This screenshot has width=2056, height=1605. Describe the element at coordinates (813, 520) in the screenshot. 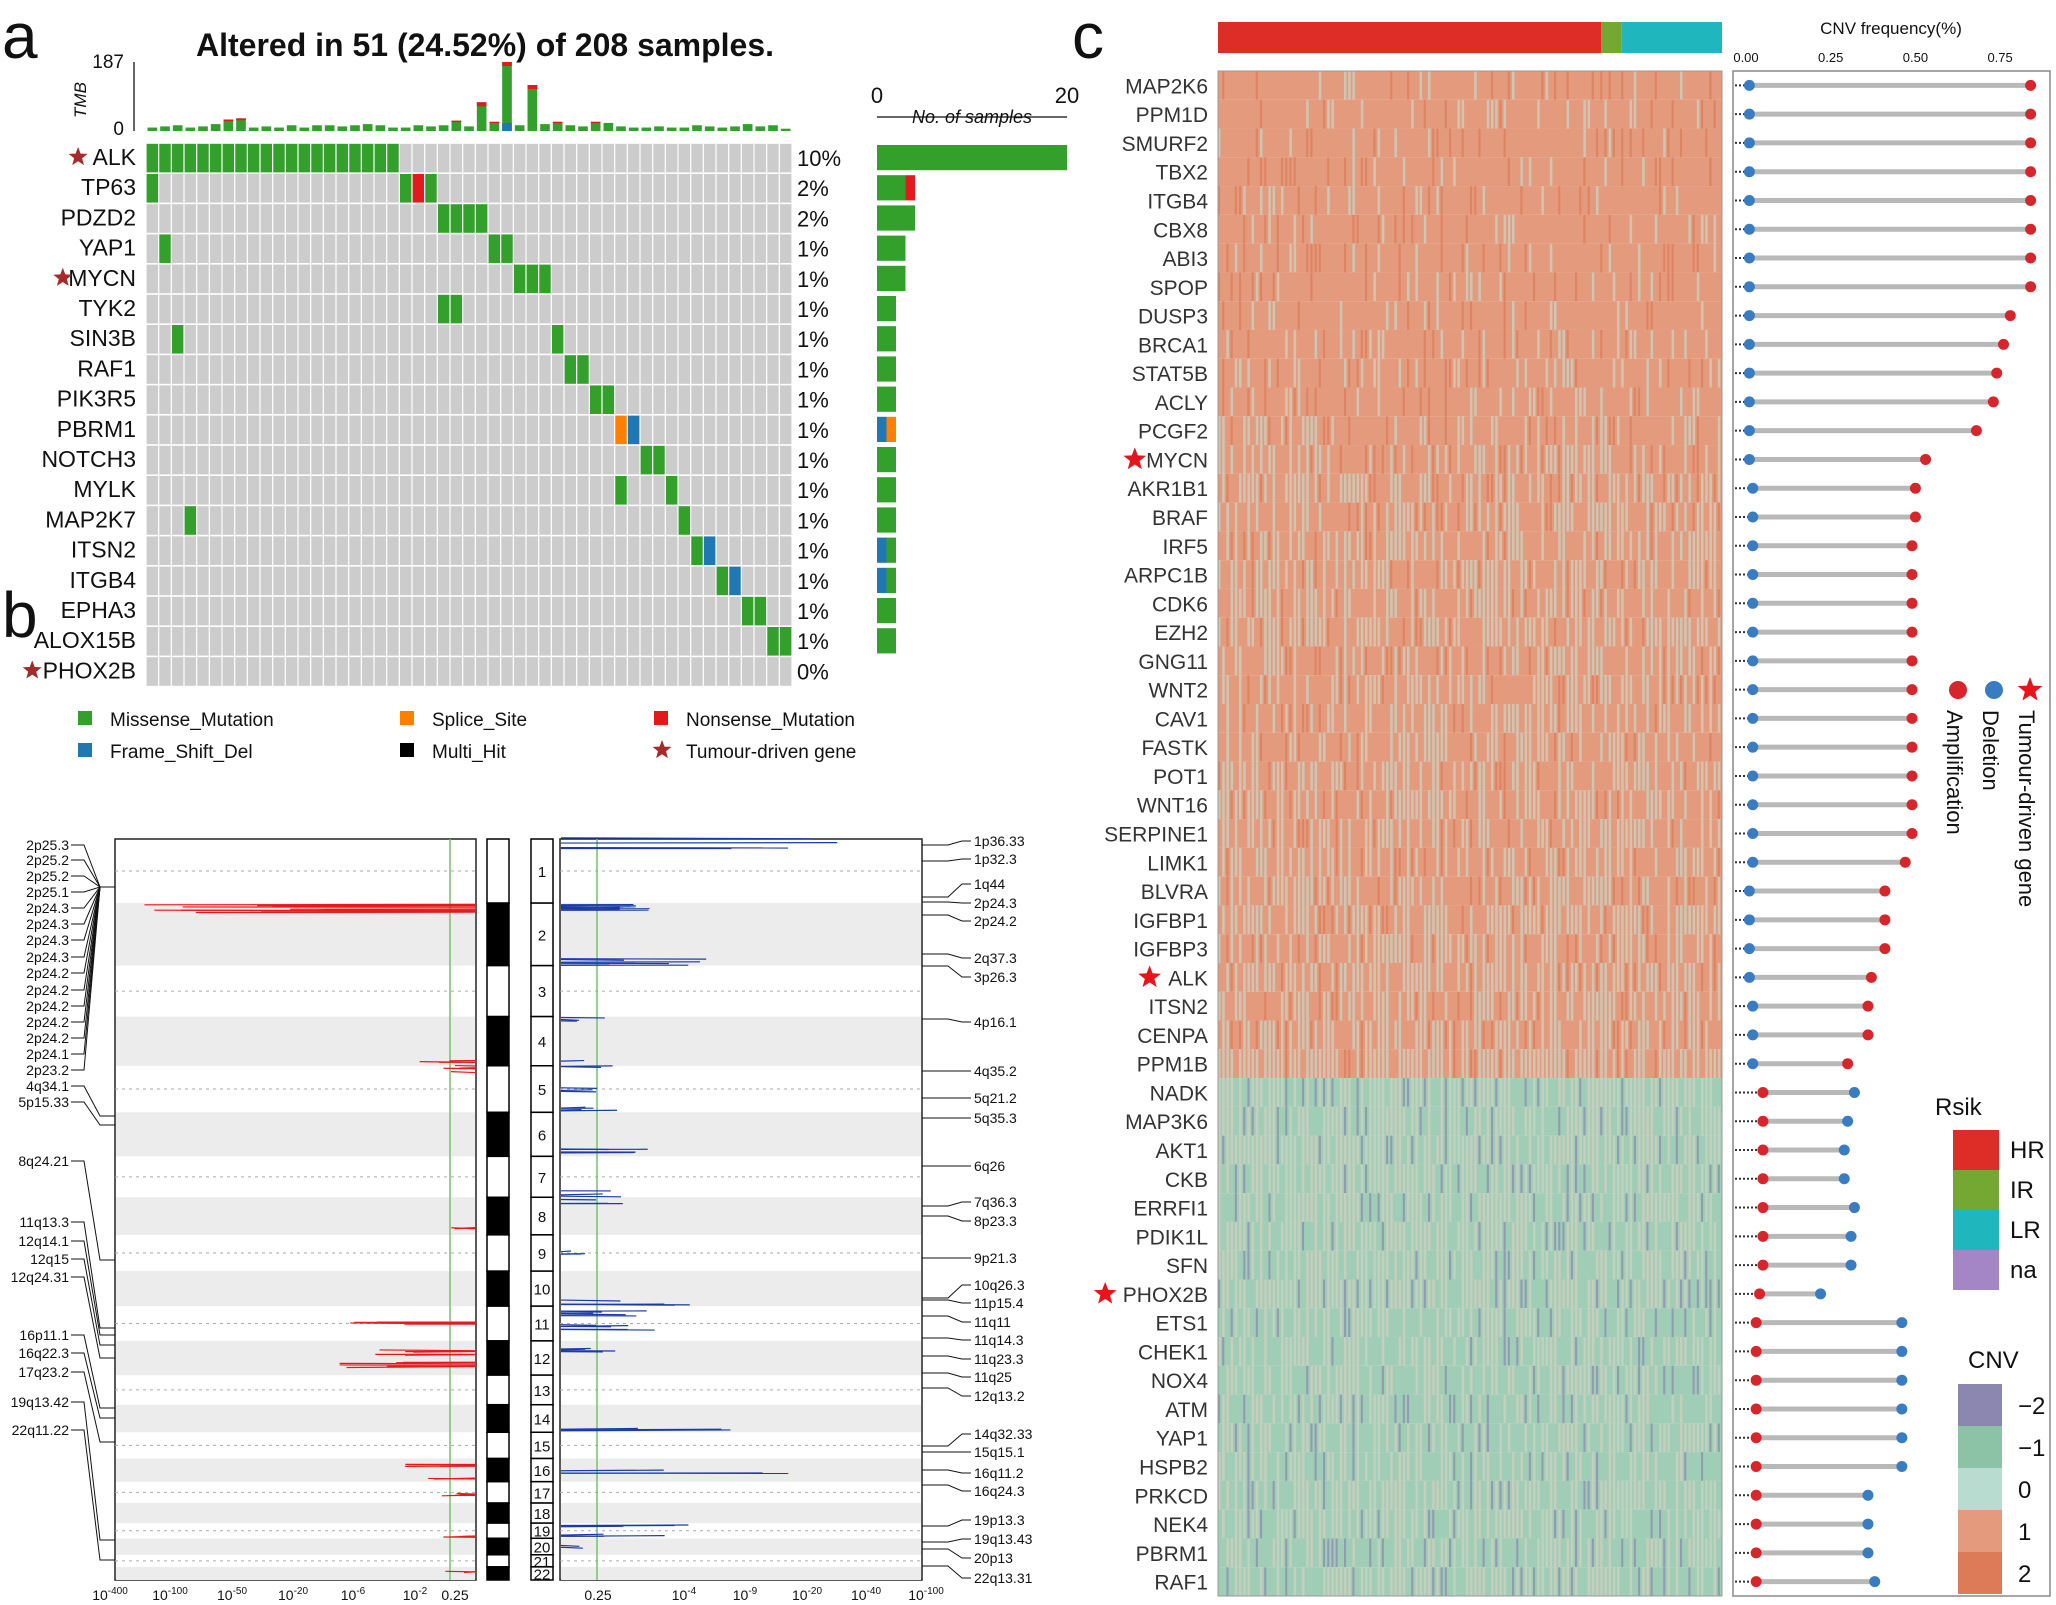

I see `gene-pct-MAP2K7: 1%` at that location.